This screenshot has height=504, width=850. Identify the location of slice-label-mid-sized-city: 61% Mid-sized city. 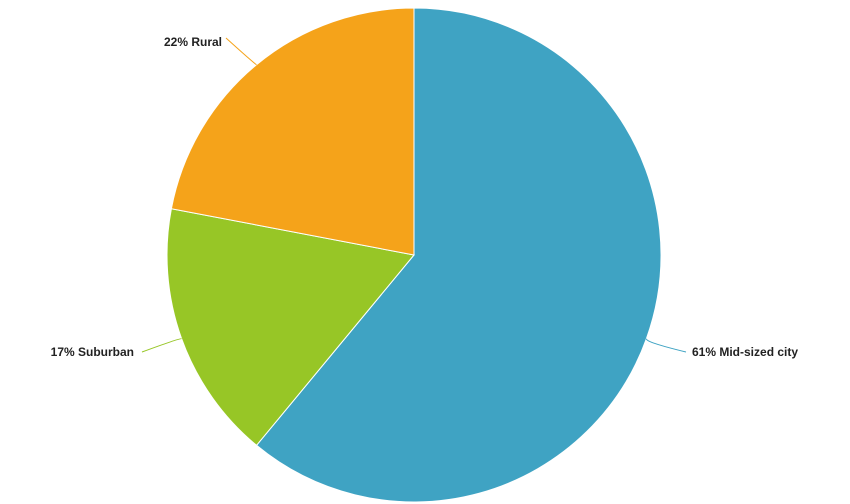
(745, 352).